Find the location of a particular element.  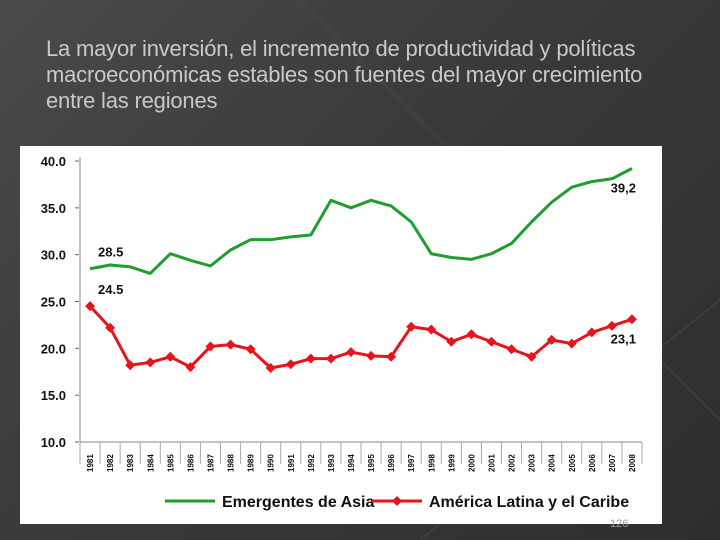

x-tick-label: 2006 is located at coordinates (592, 463).